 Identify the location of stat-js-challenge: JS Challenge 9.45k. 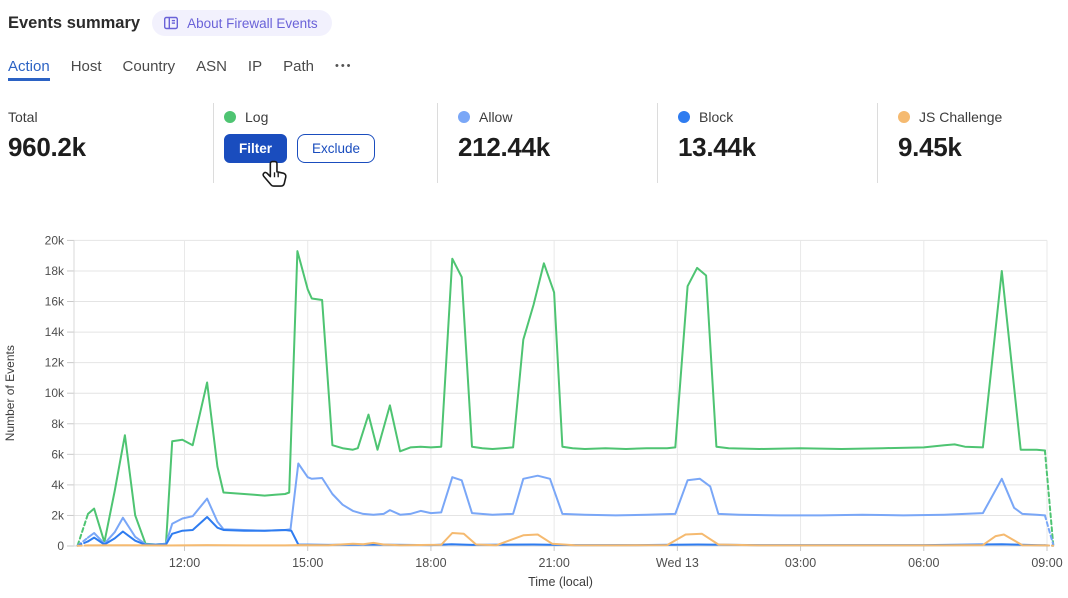
(972, 143).